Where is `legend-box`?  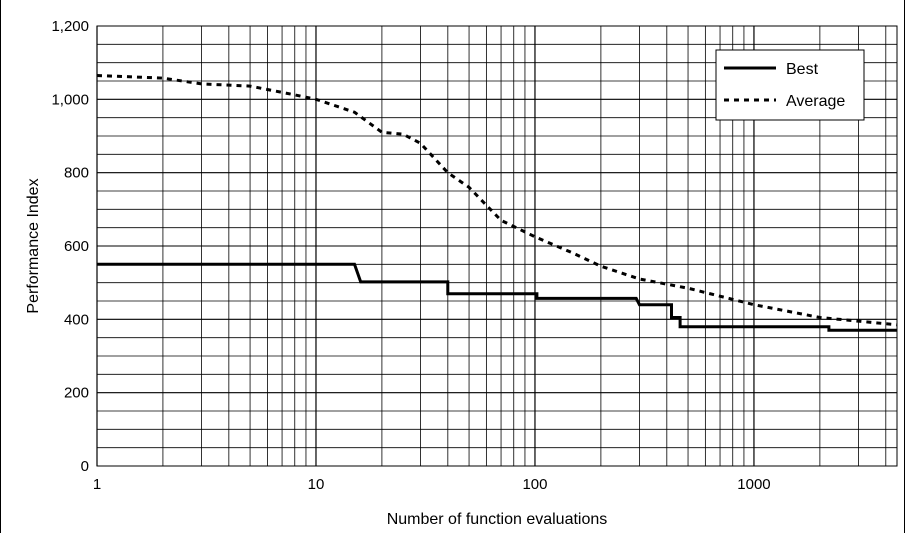
legend-box is located at coordinates (790, 85).